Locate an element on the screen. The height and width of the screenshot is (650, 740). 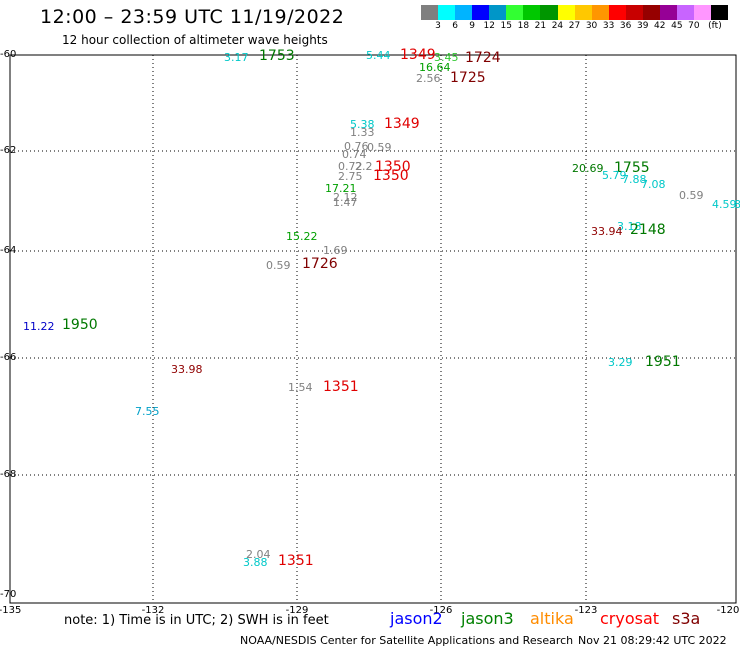
colorbar-label: 27 is located at coordinates (574, 26).